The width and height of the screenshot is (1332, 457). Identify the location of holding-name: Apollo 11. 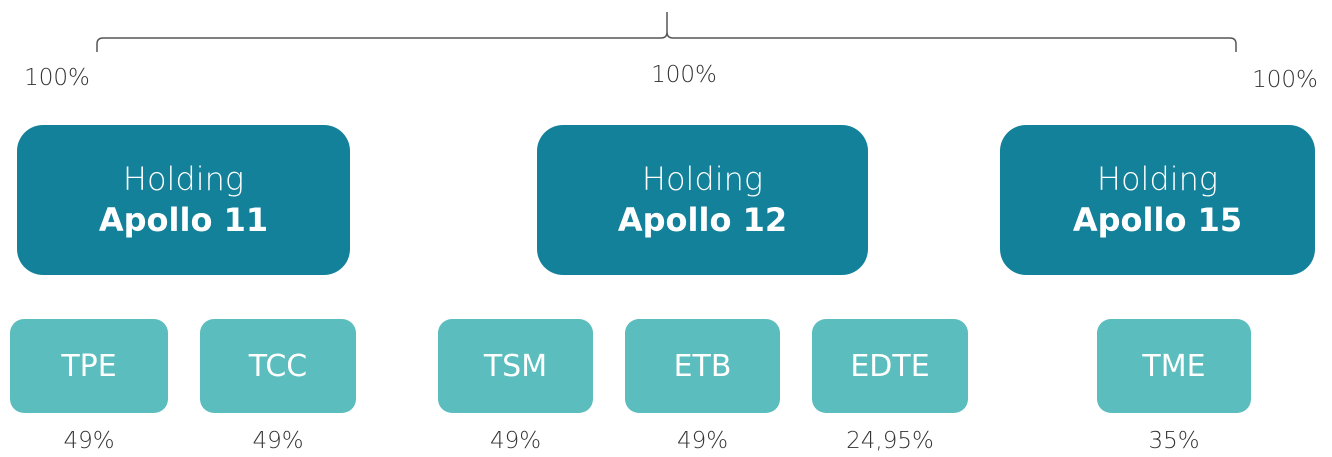
(183, 220).